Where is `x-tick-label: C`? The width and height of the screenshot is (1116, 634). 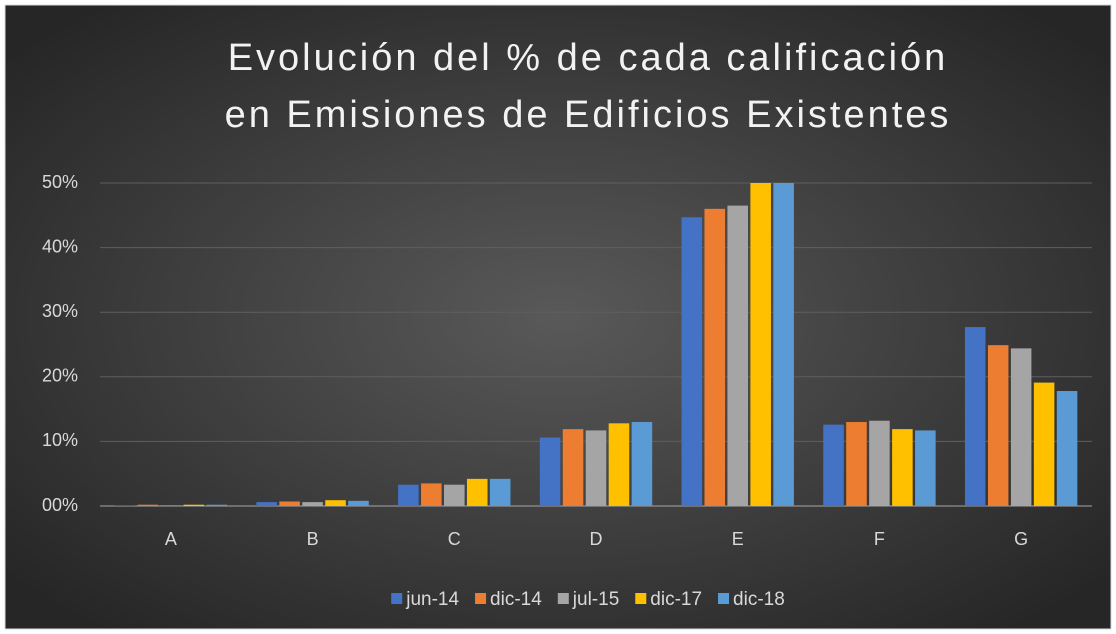 x-tick-label: C is located at coordinates (454, 539).